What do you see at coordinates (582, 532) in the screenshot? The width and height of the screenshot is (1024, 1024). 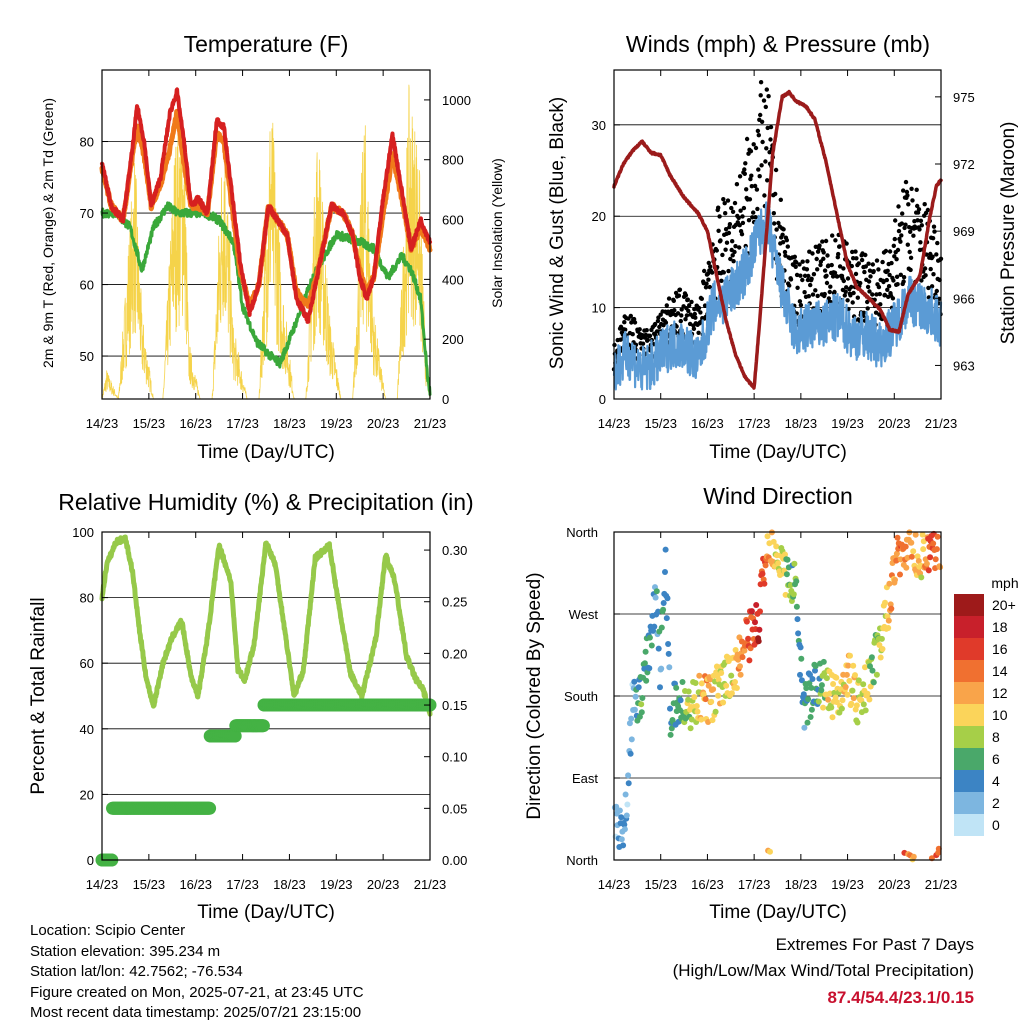 I see `y-tick-label: North` at bounding box center [582, 532].